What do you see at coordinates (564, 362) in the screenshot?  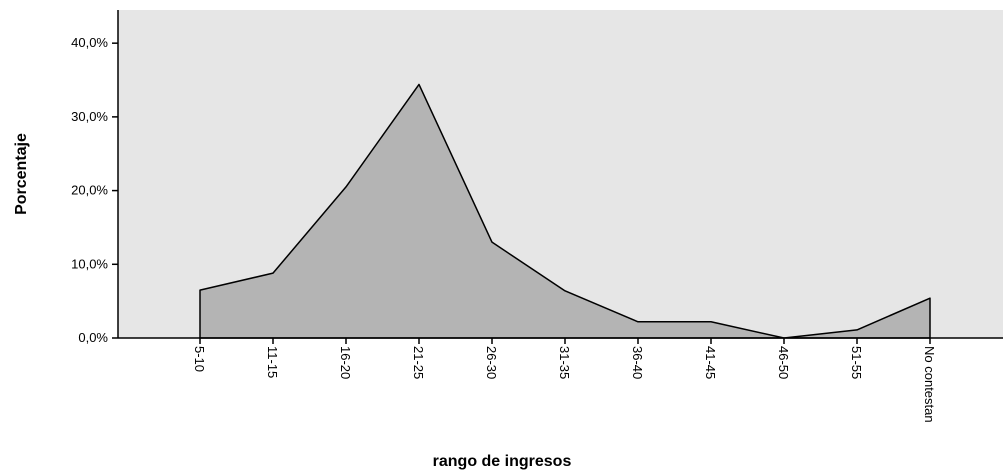 I see `x-tick-label: 31-35` at bounding box center [564, 362].